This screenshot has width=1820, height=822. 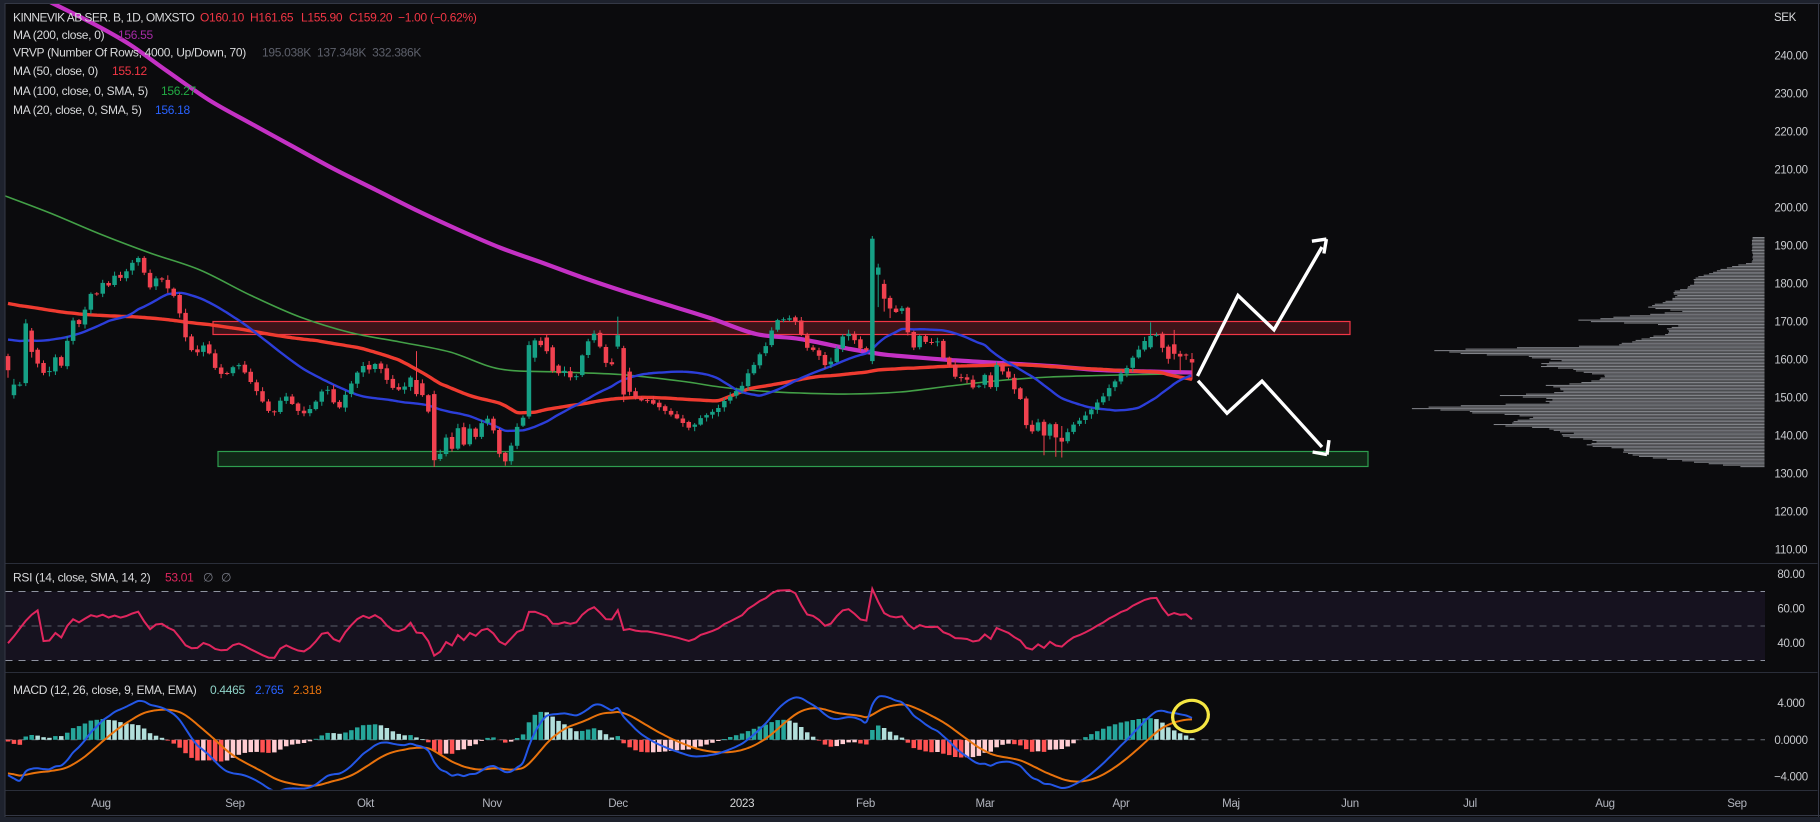 What do you see at coordinates (1790, 247) in the screenshot?
I see `svg-text: 190.00` at bounding box center [1790, 247].